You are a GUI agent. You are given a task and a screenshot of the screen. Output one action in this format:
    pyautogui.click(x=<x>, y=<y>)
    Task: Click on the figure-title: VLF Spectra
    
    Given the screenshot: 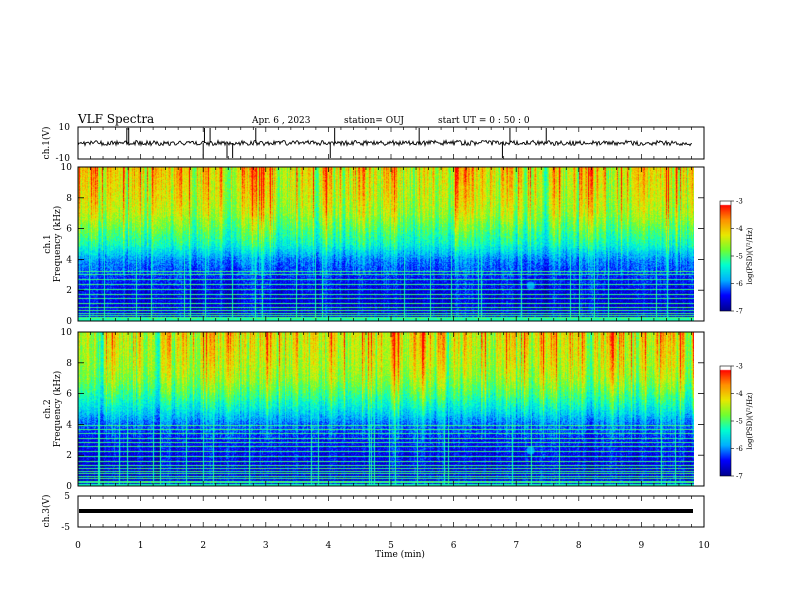 What is the action you would take?
    pyautogui.click(x=115, y=119)
    